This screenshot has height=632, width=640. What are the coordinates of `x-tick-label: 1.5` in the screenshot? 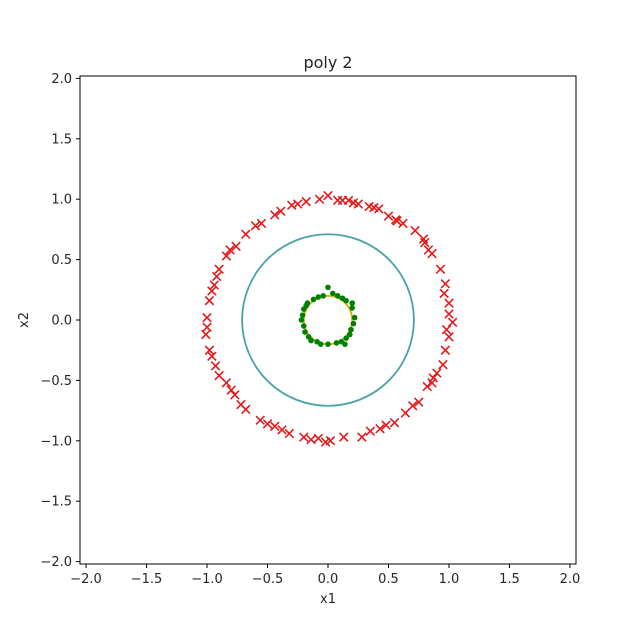 It's located at (509, 579).